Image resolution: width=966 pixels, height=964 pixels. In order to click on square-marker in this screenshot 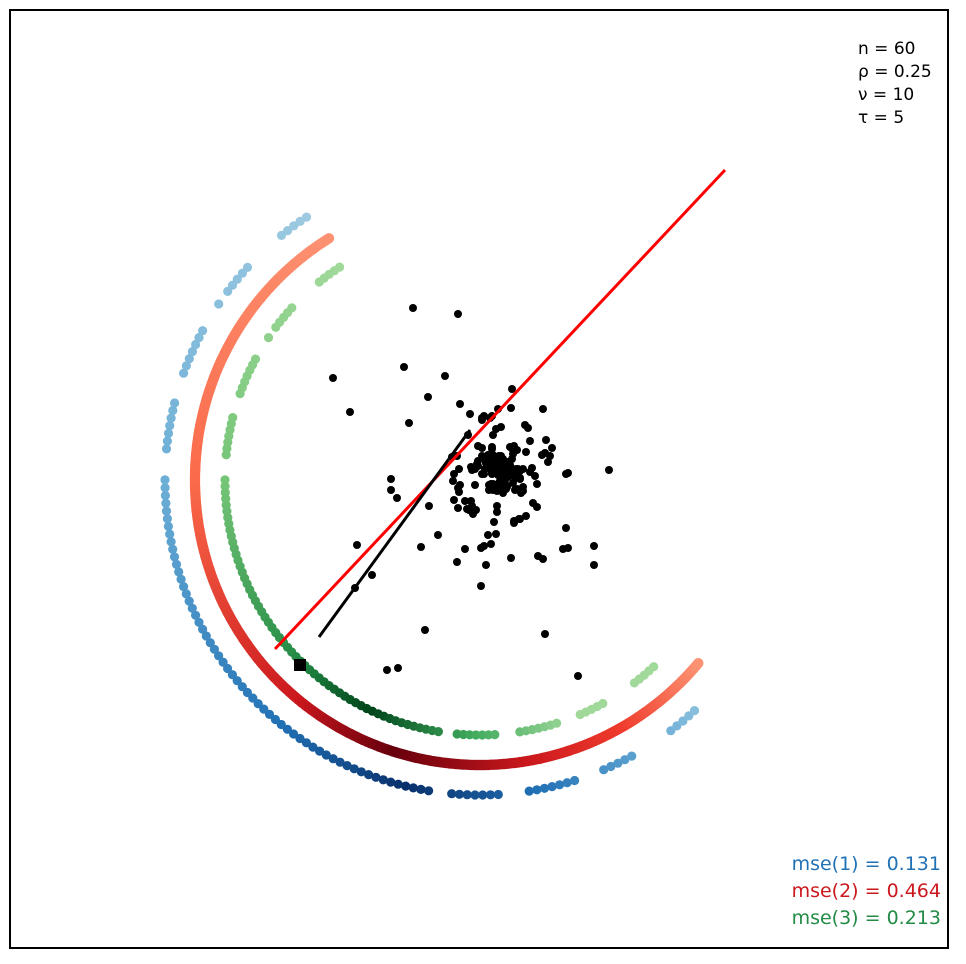, I will do `click(300, 665)`.